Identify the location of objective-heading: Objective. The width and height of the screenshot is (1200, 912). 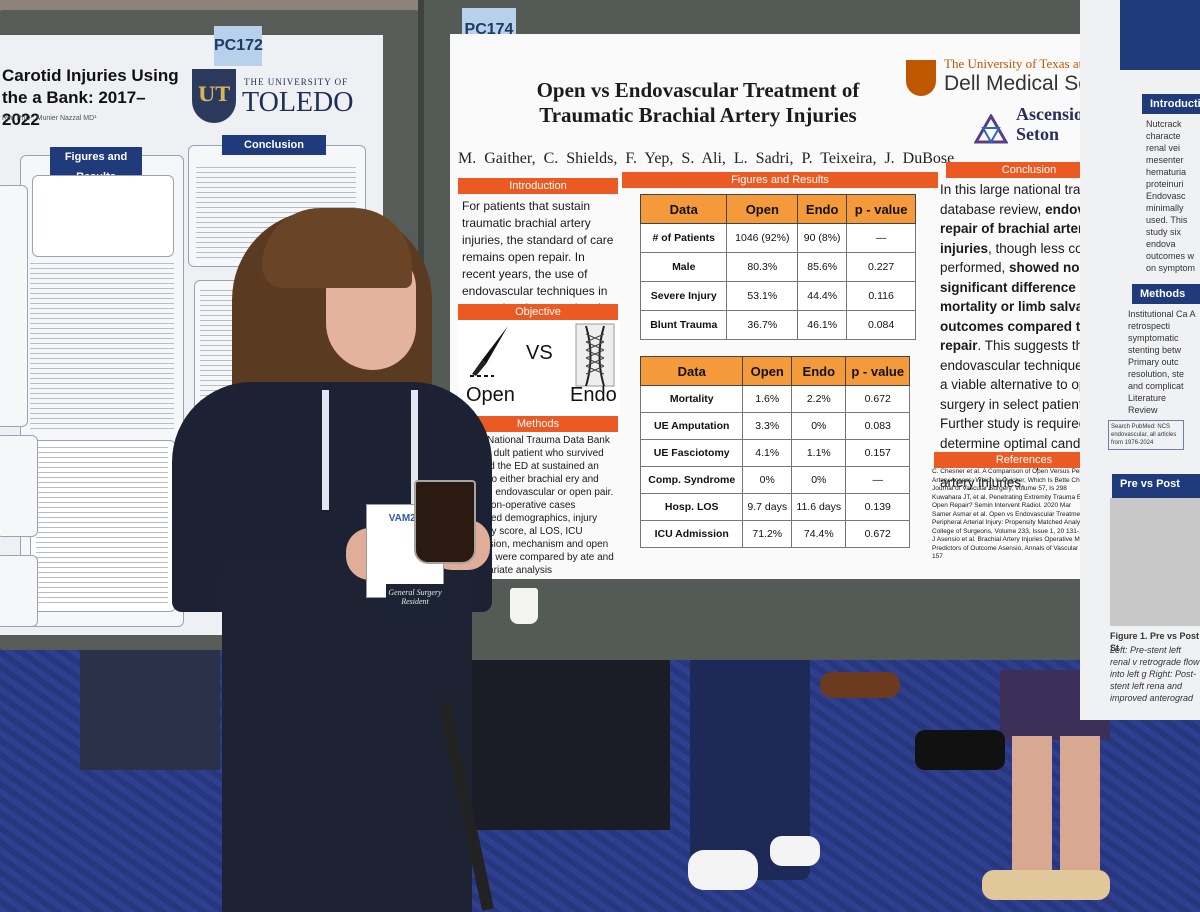
(538, 312).